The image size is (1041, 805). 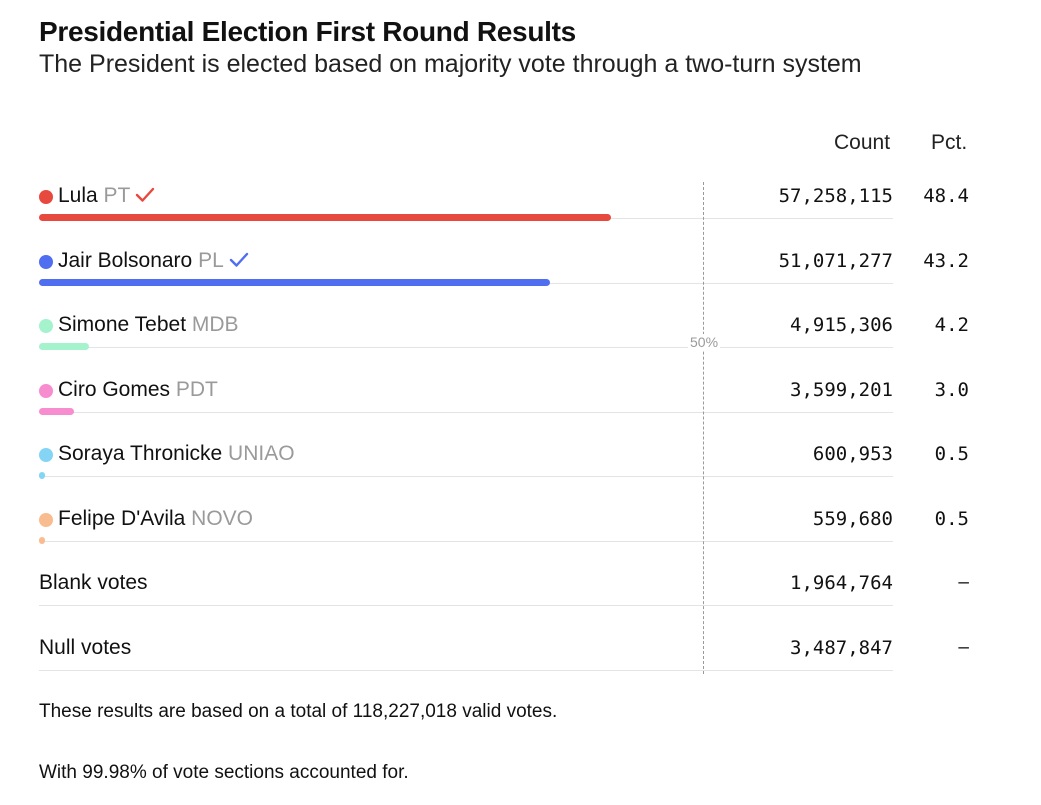 What do you see at coordinates (951, 325) in the screenshot?
I see `vote-percentage: 4.2` at bounding box center [951, 325].